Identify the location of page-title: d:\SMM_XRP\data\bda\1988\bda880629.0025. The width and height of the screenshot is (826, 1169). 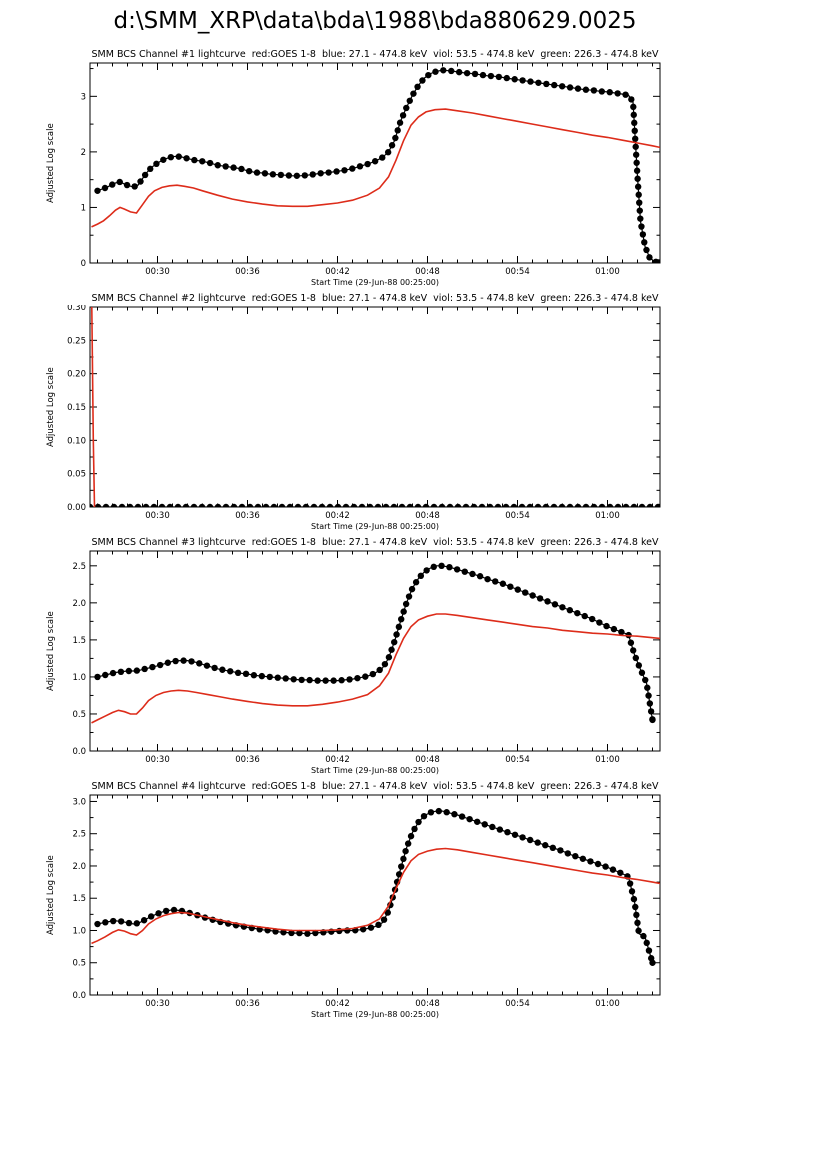
(375, 21).